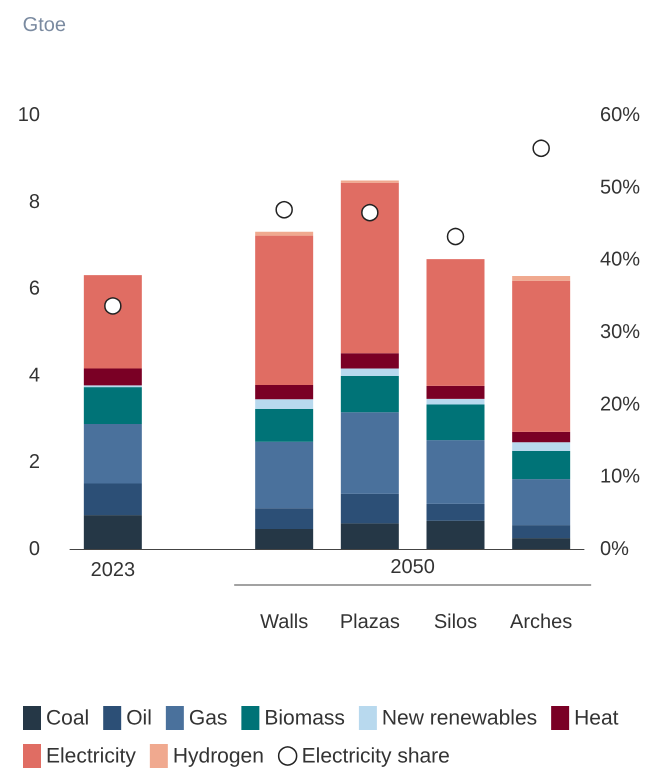 This screenshot has width=664, height=781. What do you see at coordinates (412, 567) in the screenshot?
I see `text: 2050` at bounding box center [412, 567].